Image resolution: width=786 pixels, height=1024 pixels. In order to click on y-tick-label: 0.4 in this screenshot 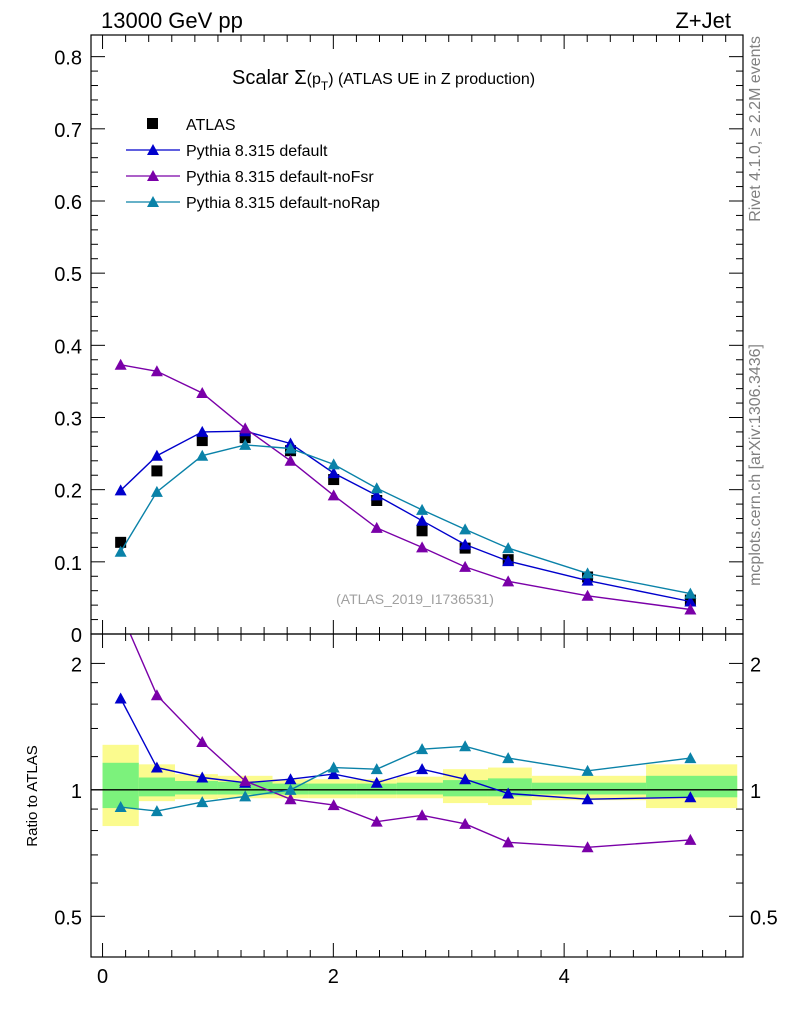, I will do `click(68, 347)`.